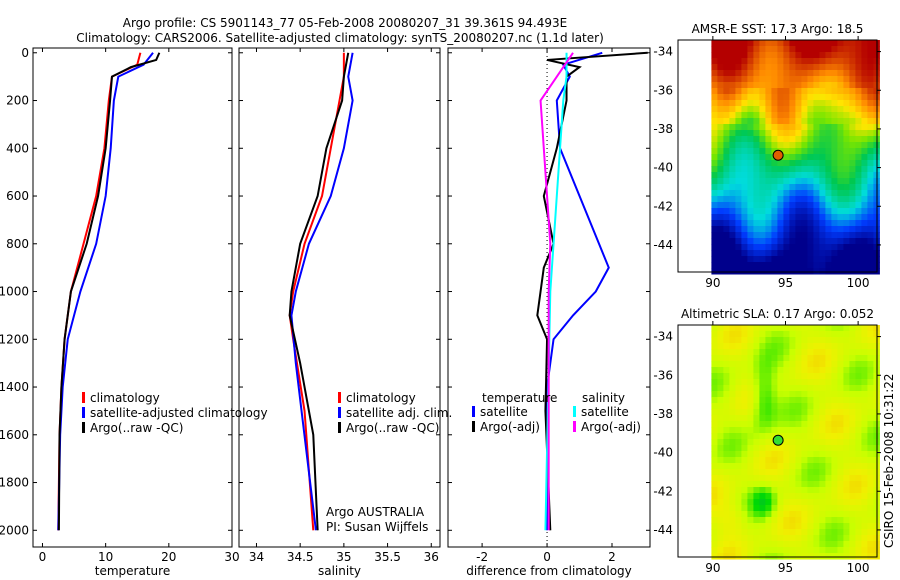 The image size is (900, 580). What do you see at coordinates (663, 337) in the screenshot?
I see `y-tick-label: -34` at bounding box center [663, 337].